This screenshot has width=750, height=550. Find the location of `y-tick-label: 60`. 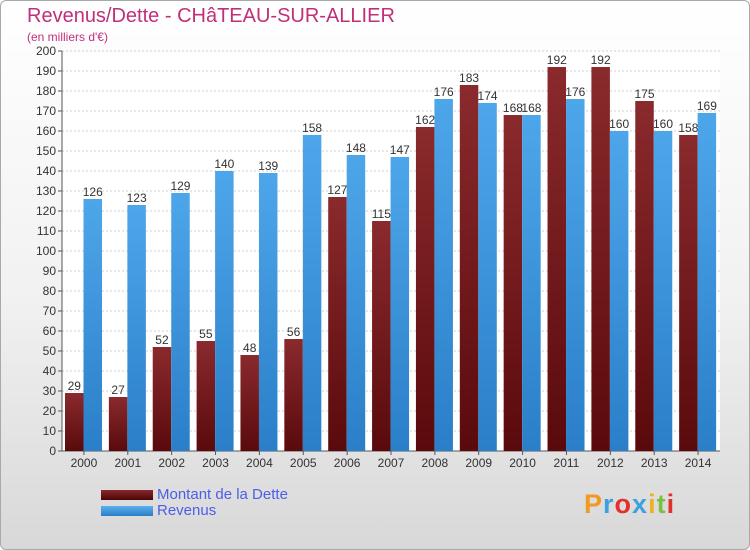

y-tick-label: 60 is located at coordinates (50, 331).